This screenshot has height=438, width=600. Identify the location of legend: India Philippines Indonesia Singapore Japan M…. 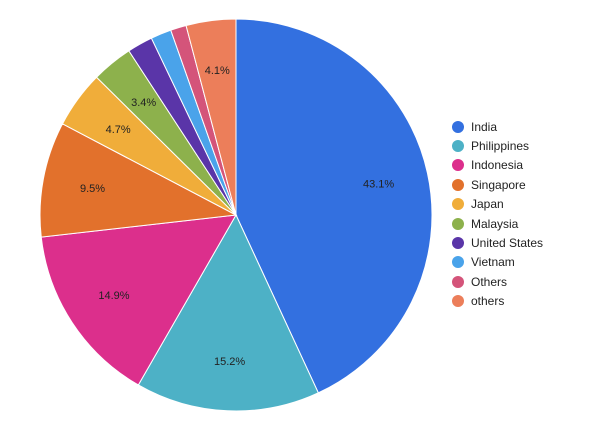
(497, 214).